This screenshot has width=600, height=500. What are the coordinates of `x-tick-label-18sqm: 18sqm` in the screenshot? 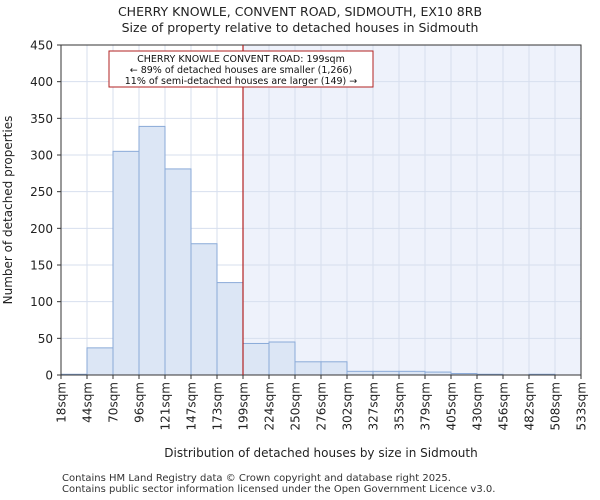 It's located at (62, 402).